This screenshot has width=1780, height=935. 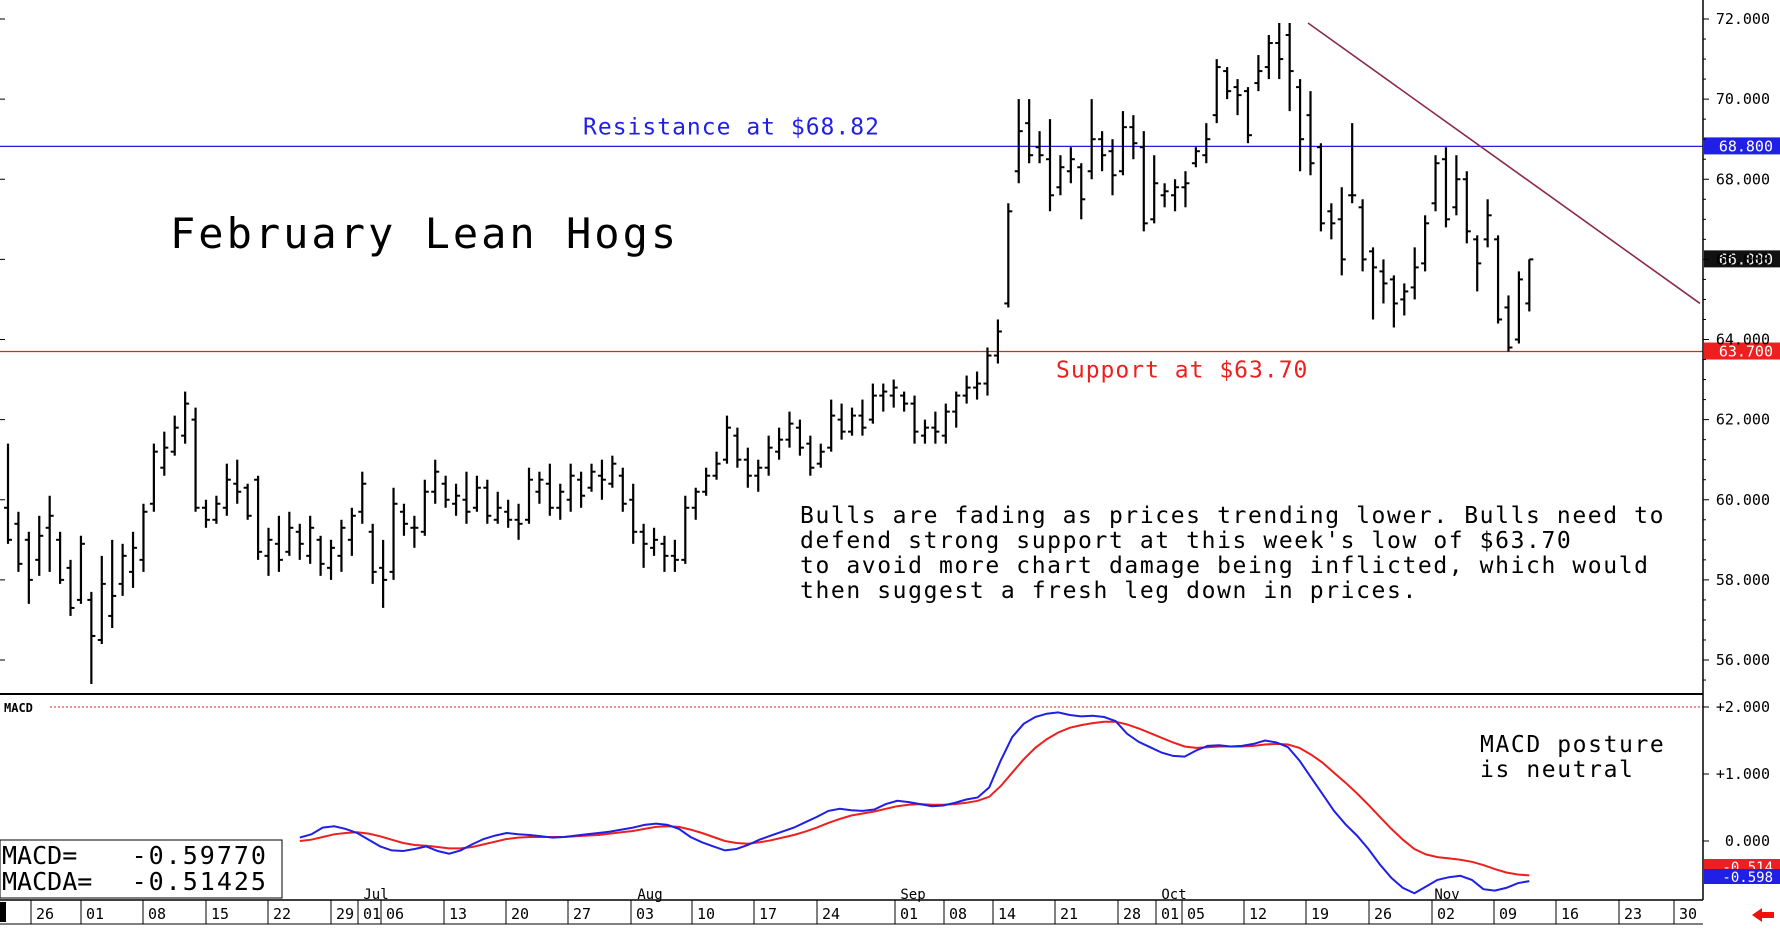 I want to click on level-axis-tag: 68.800, so click(x=1746, y=146).